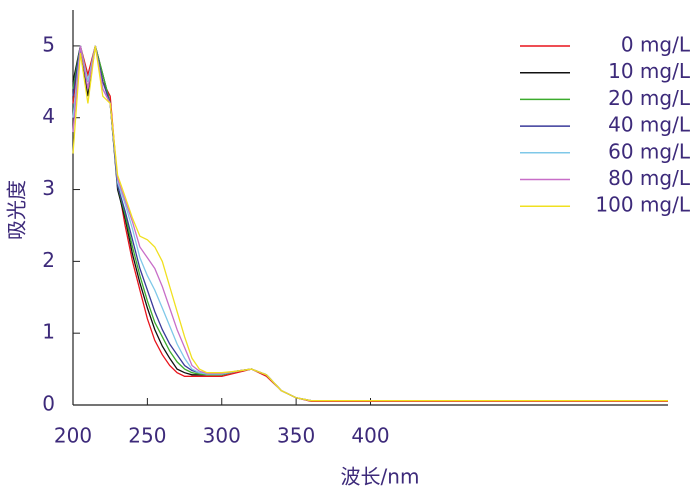  Describe the element at coordinates (380, 477) in the screenshot. I see `x-axis-label: 波长/nm` at that location.